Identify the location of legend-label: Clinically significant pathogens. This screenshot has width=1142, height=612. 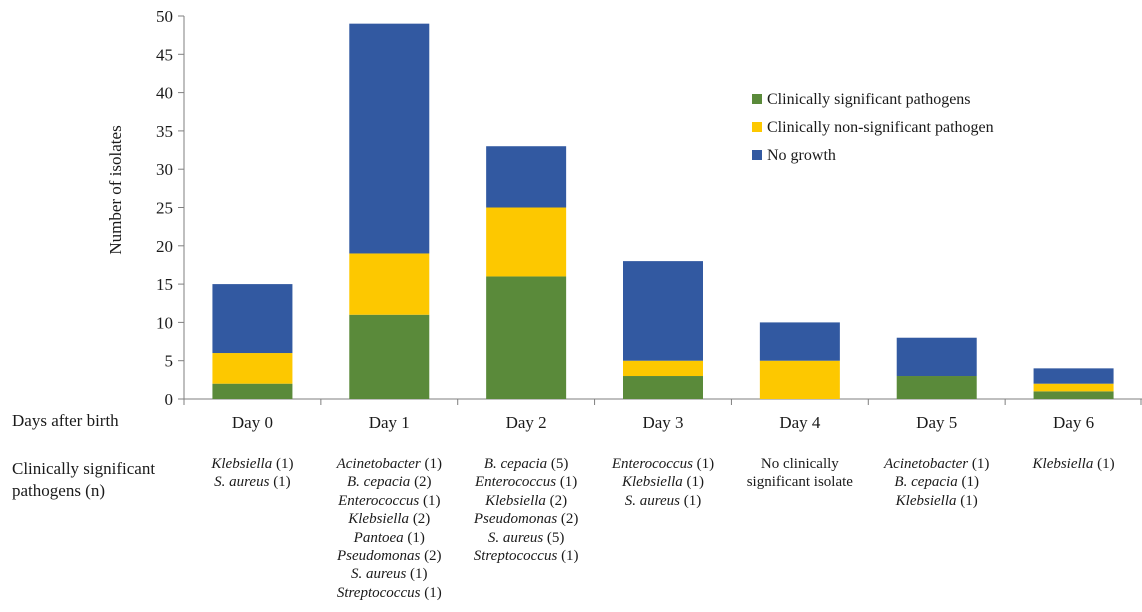
(869, 99).